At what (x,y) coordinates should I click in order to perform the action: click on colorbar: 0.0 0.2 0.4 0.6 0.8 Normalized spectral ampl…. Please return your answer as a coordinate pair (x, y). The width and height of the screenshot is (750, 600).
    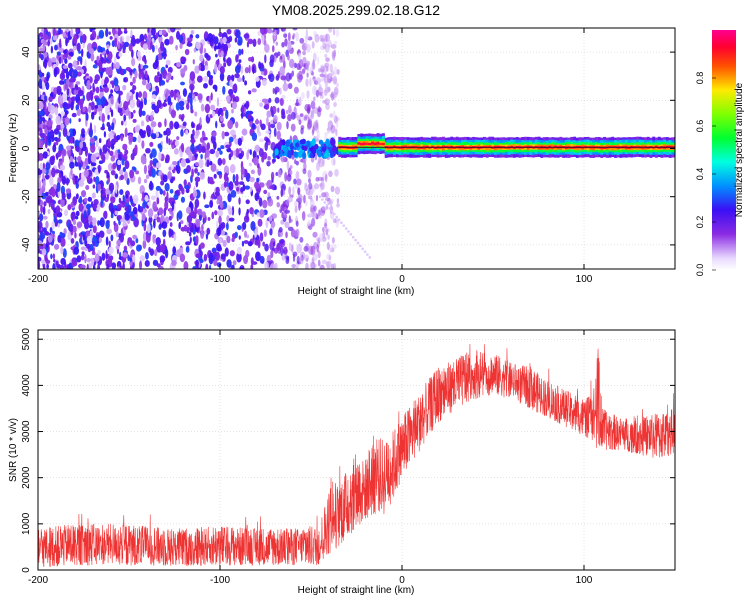
    Looking at the image, I should click on (720, 153).